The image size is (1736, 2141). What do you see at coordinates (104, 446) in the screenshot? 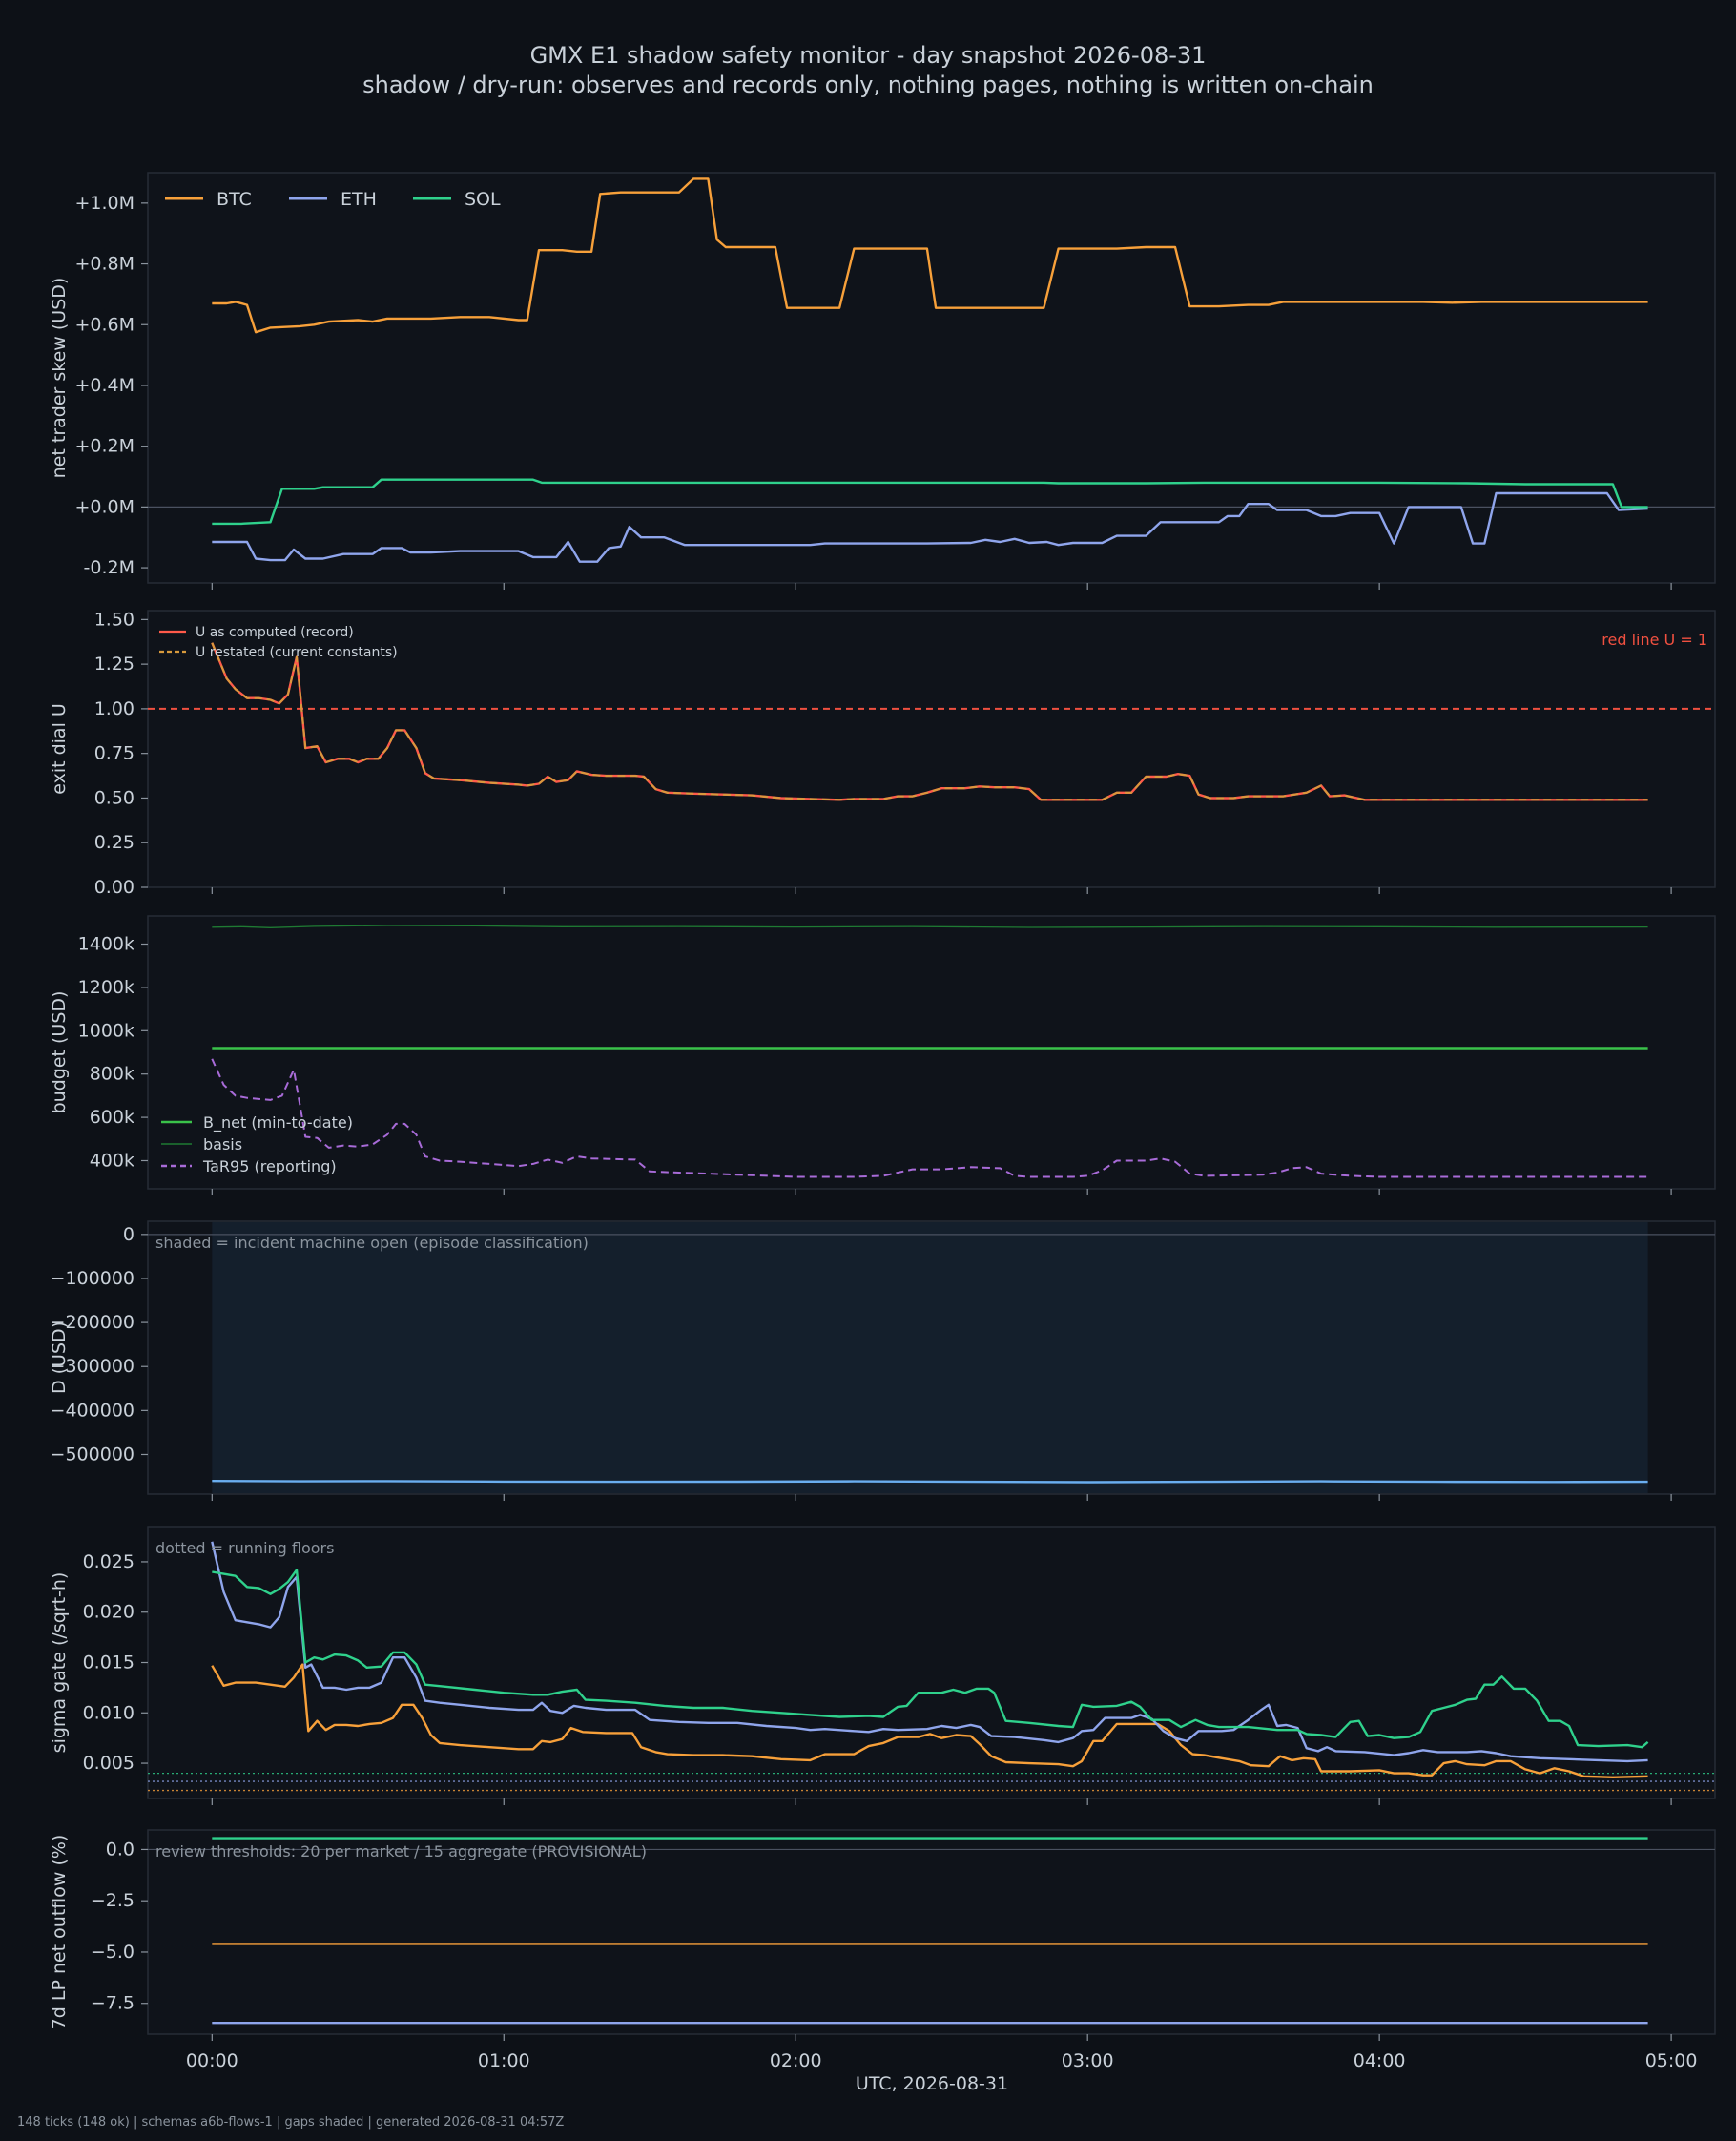
I see `y-tick-label: +0.2M` at bounding box center [104, 446].